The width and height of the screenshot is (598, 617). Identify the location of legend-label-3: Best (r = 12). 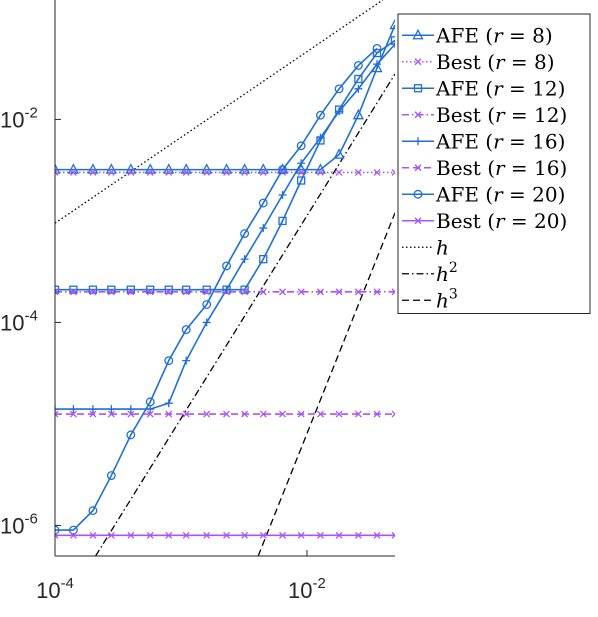
(501, 115).